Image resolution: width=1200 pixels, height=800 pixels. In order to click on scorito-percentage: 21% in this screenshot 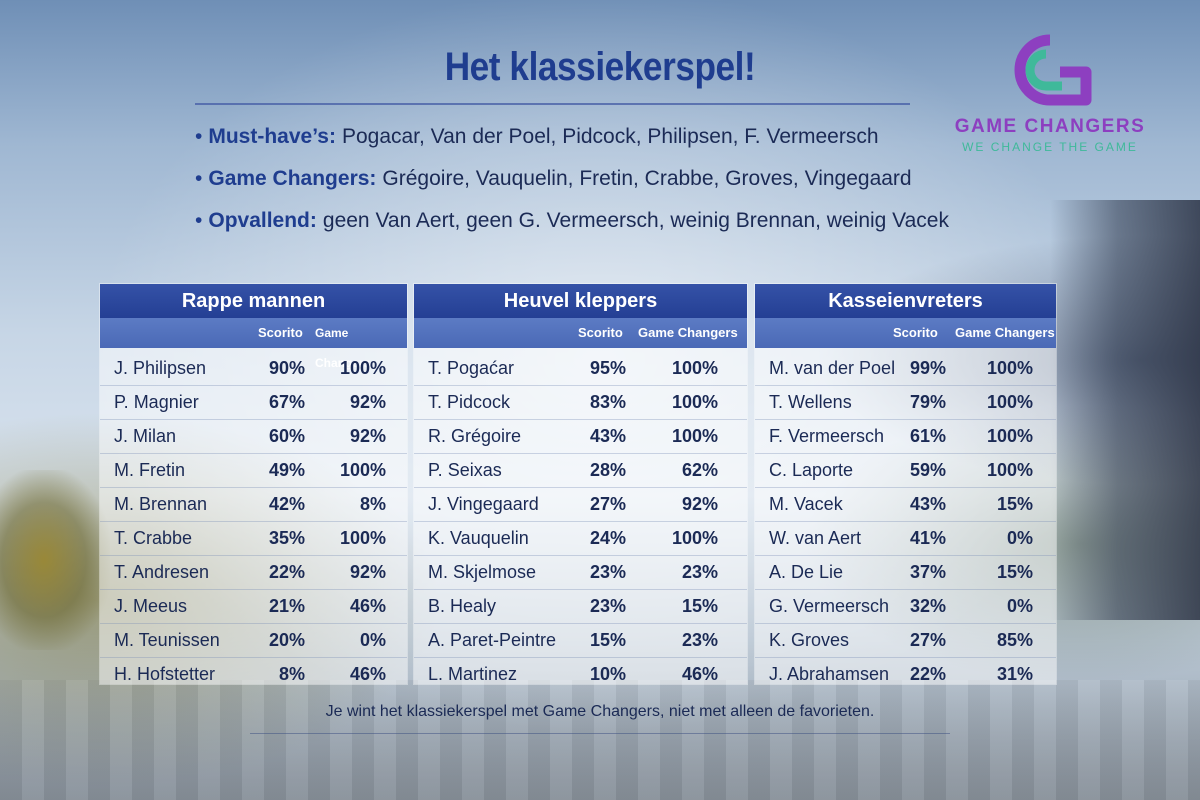, I will do `click(286, 606)`.